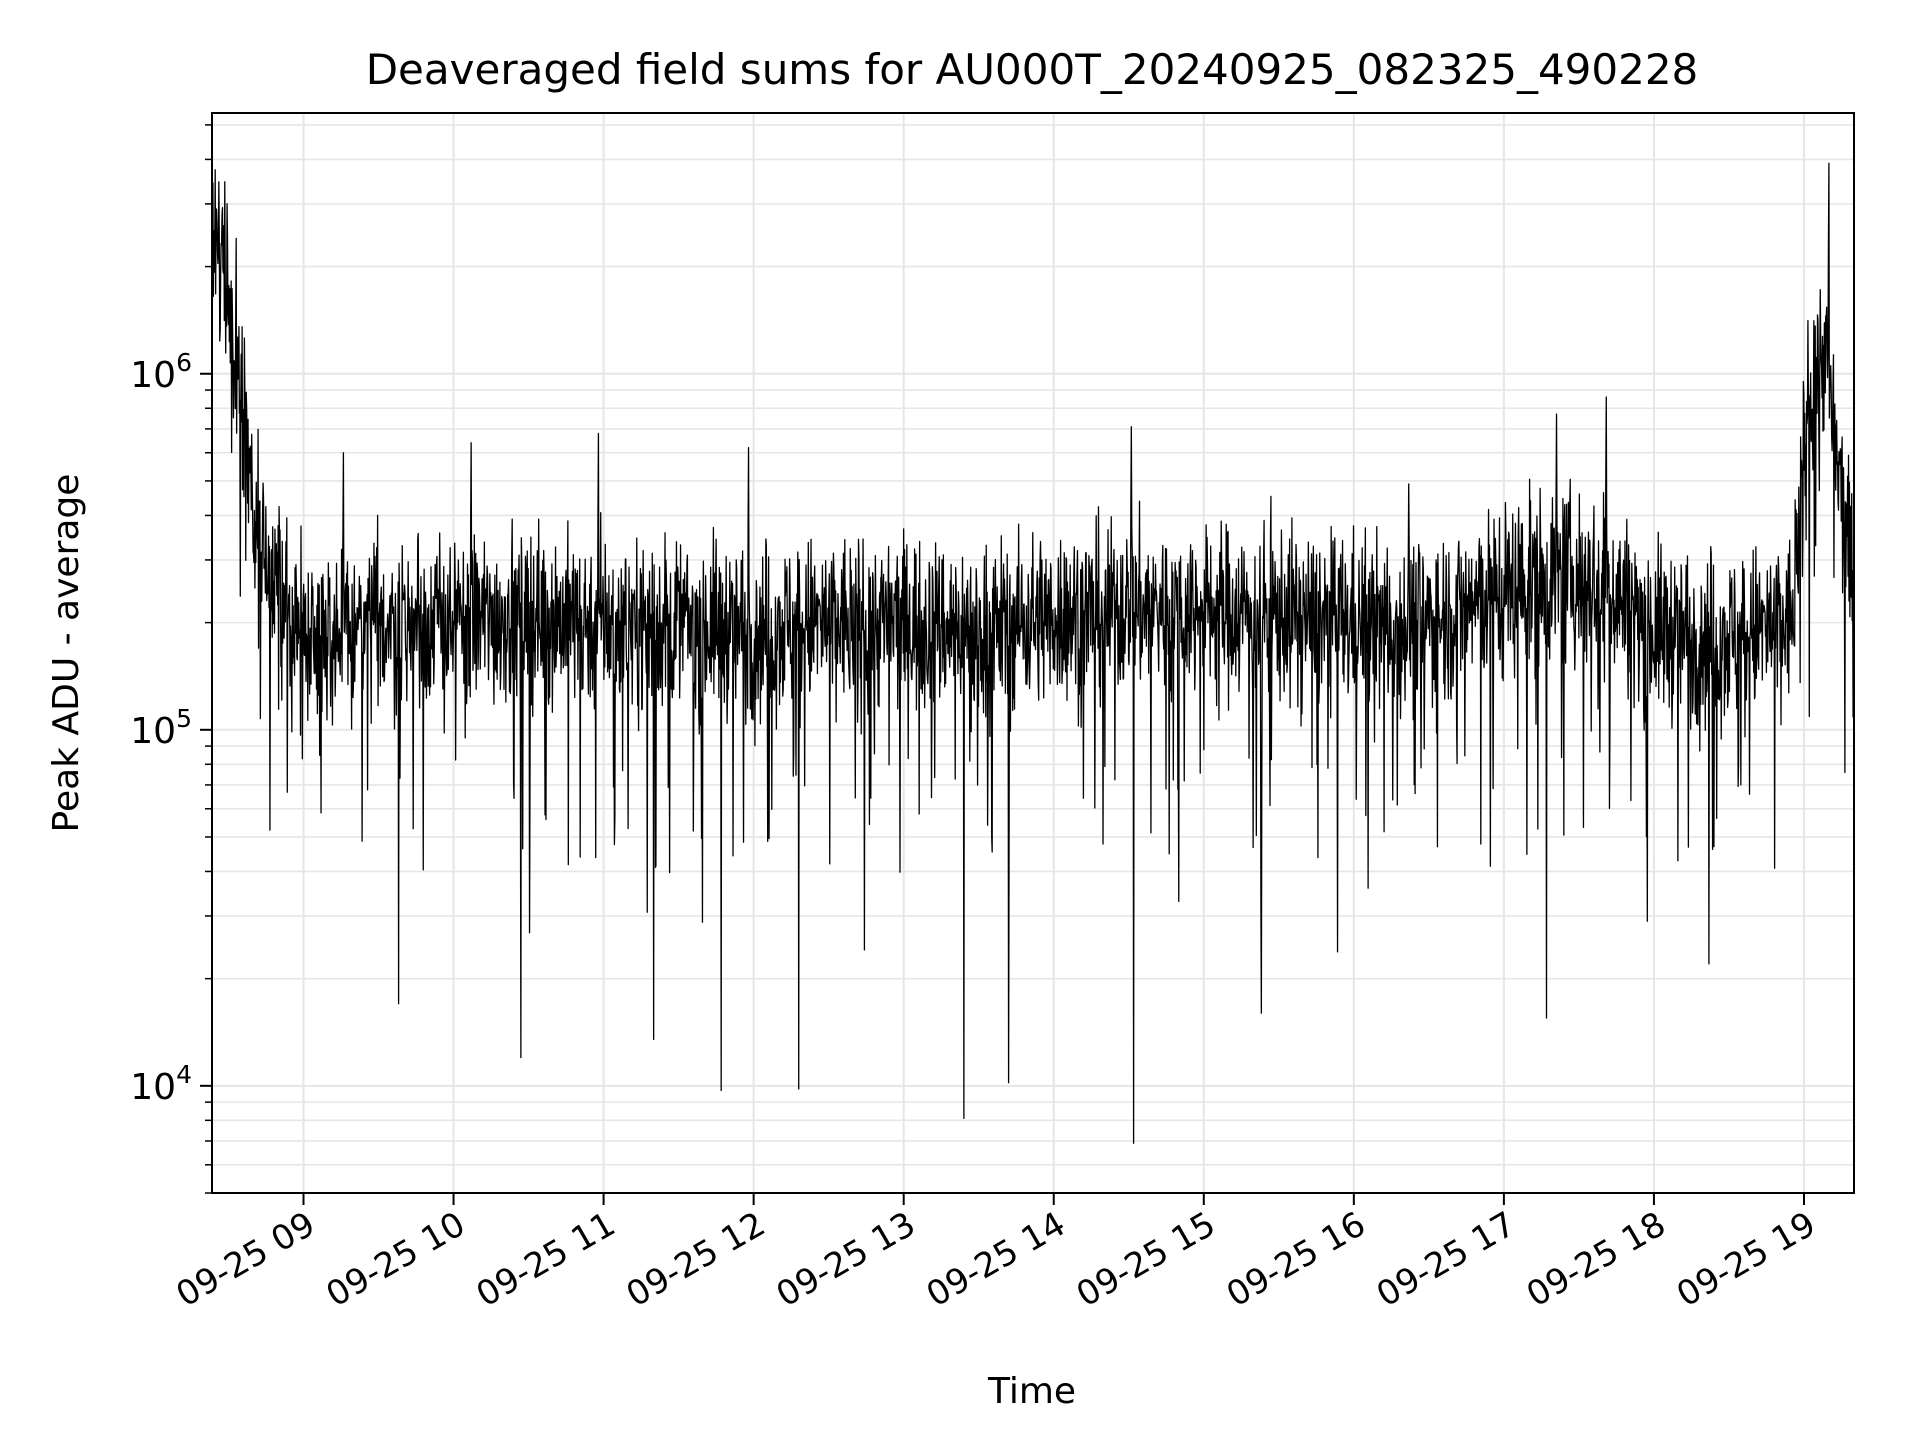 This screenshot has height=1440, width=1920. What do you see at coordinates (1031, 1391) in the screenshot?
I see `x-axis-label: Time` at bounding box center [1031, 1391].